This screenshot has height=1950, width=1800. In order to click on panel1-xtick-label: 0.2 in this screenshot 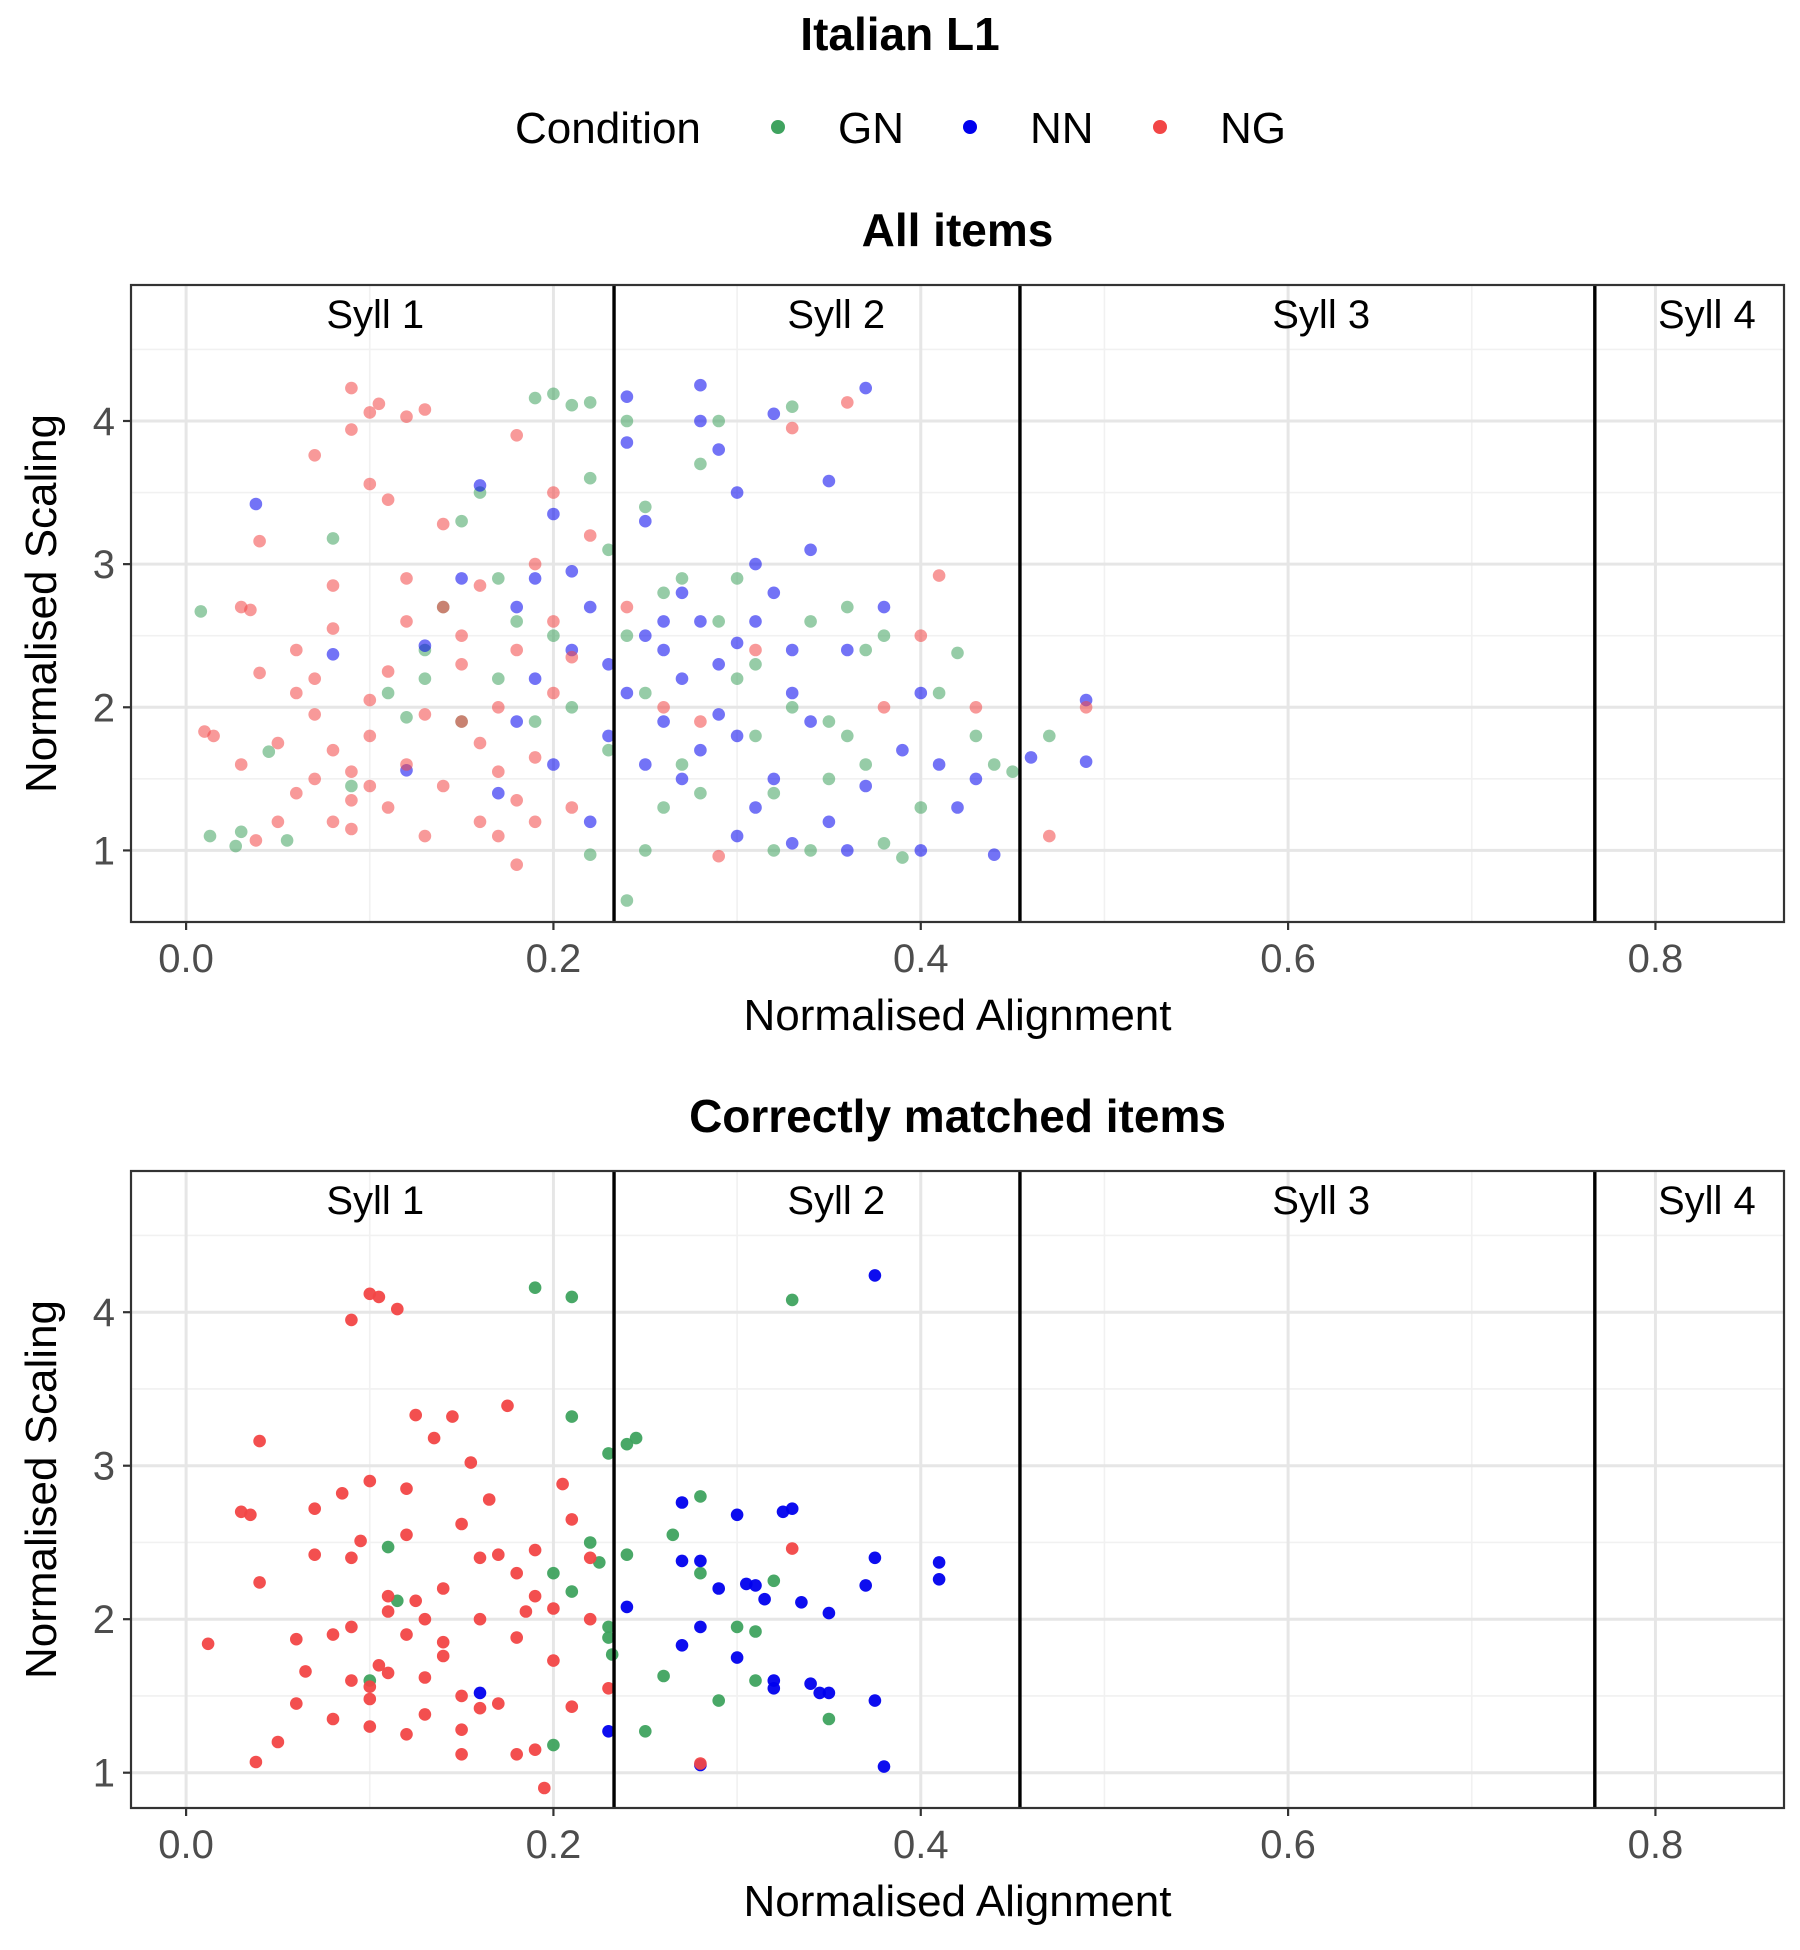, I will do `click(554, 959)`.